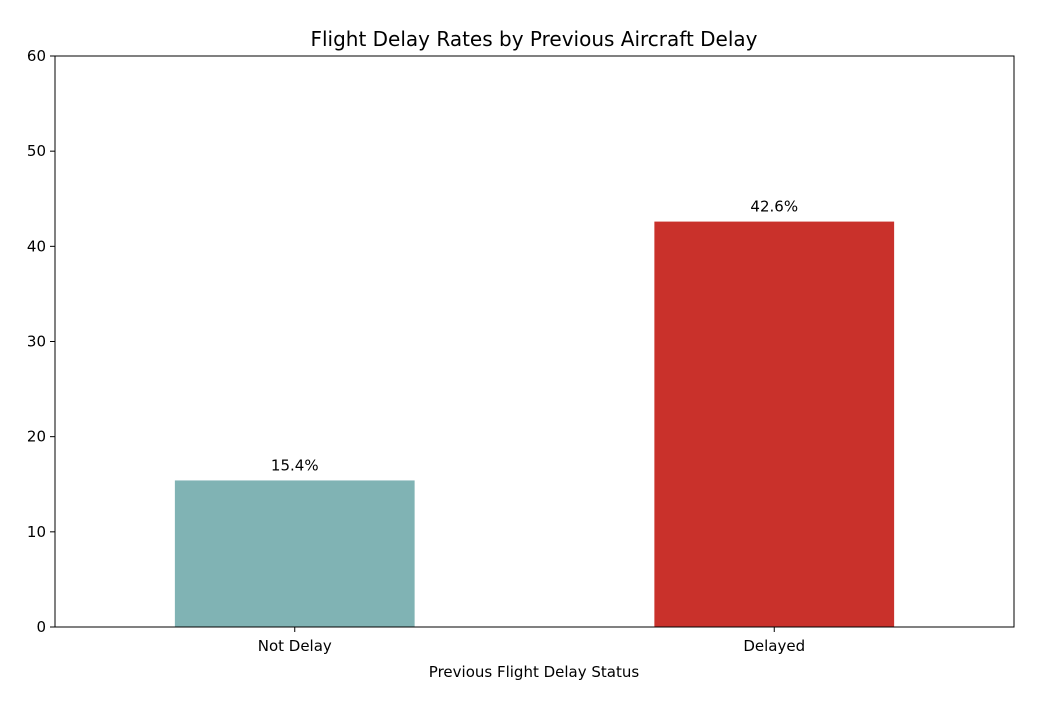 The image size is (1046, 708). What do you see at coordinates (36, 56) in the screenshot?
I see `y-tick-label: 60` at bounding box center [36, 56].